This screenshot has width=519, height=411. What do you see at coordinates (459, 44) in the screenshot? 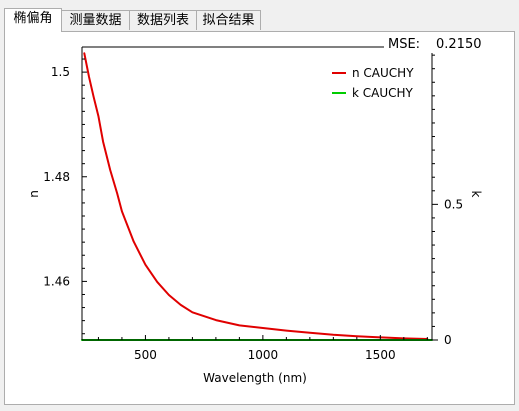
I see `mse-value: 0.2150` at bounding box center [459, 44].